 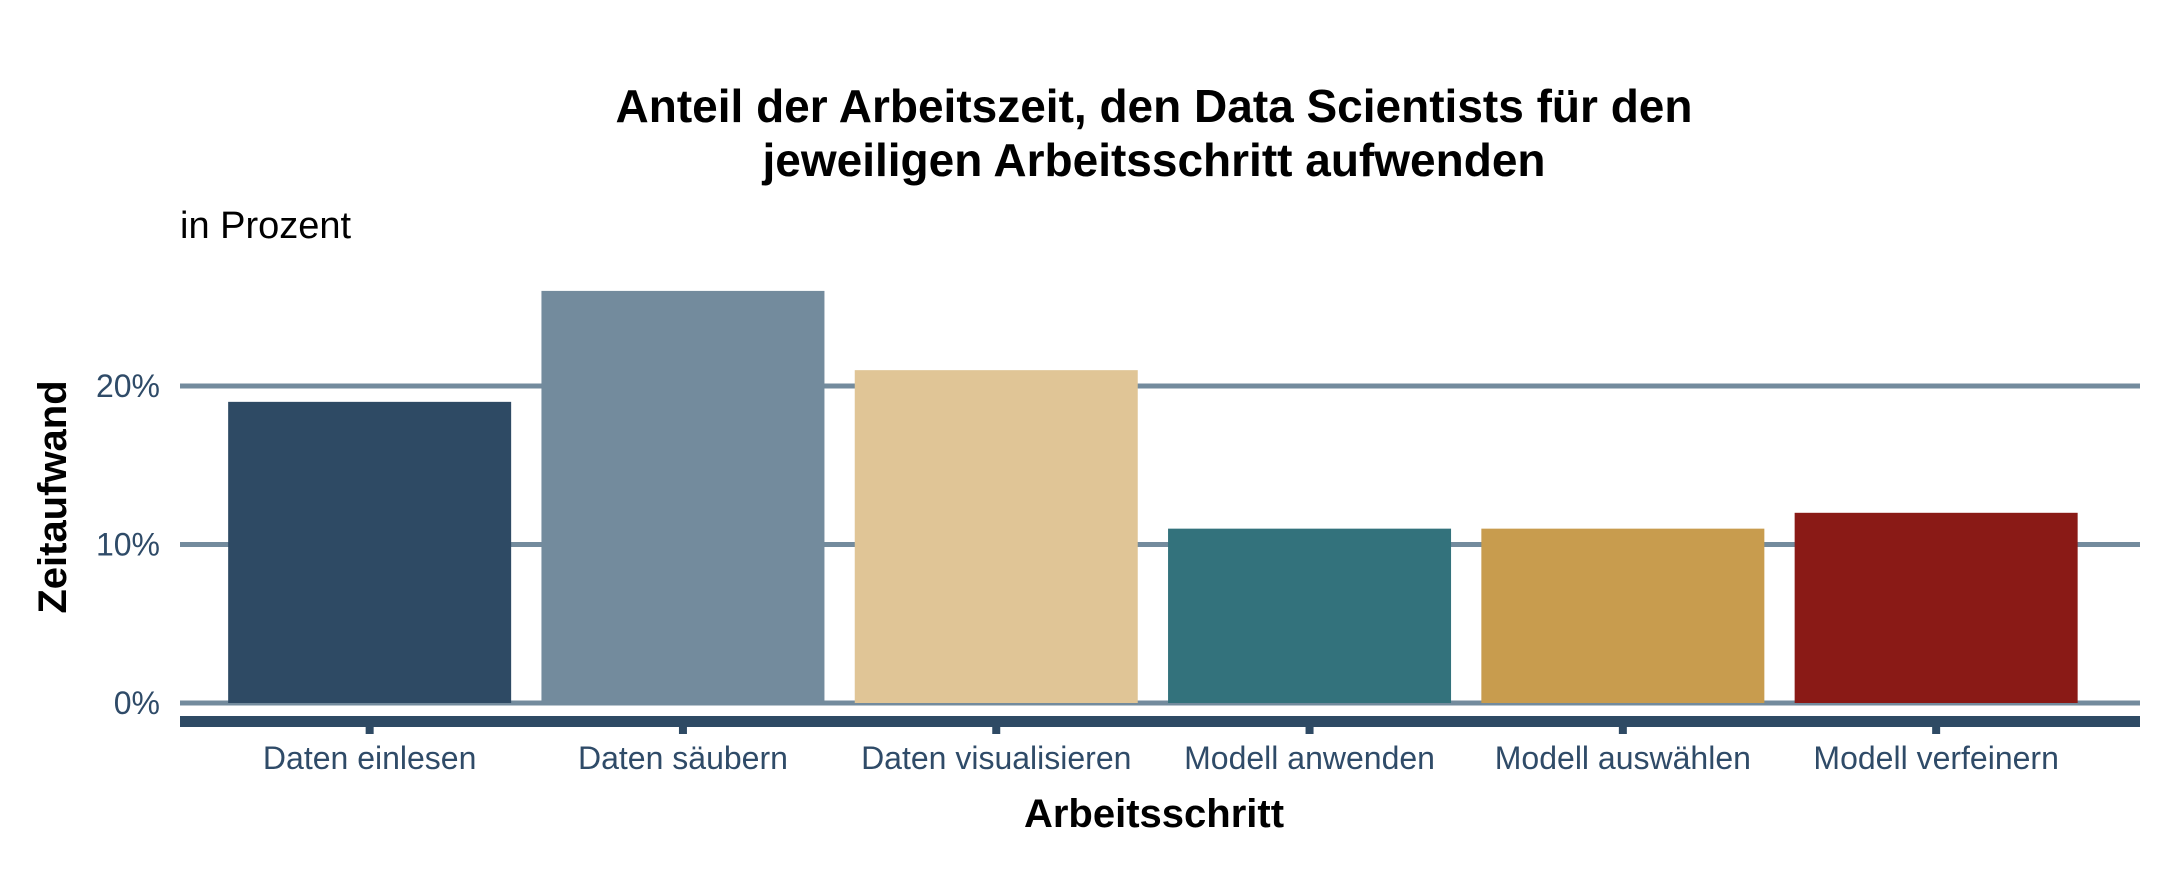 What do you see at coordinates (266, 226) in the screenshot?
I see `chart-subtitle: in Prozent` at bounding box center [266, 226].